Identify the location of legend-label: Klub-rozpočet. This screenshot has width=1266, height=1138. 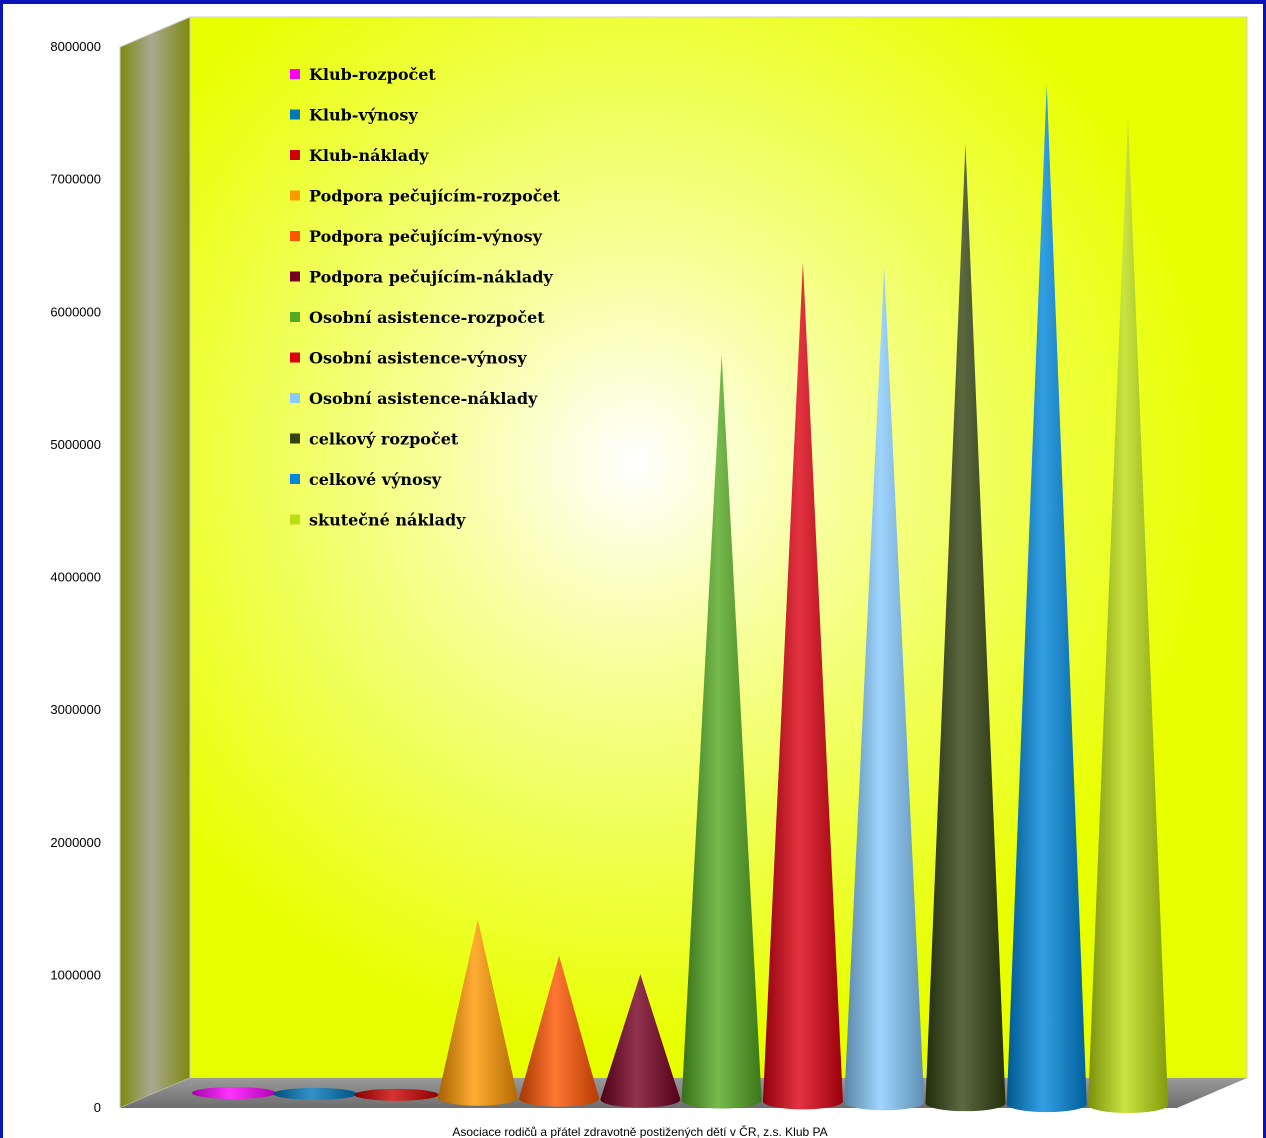
(372, 74).